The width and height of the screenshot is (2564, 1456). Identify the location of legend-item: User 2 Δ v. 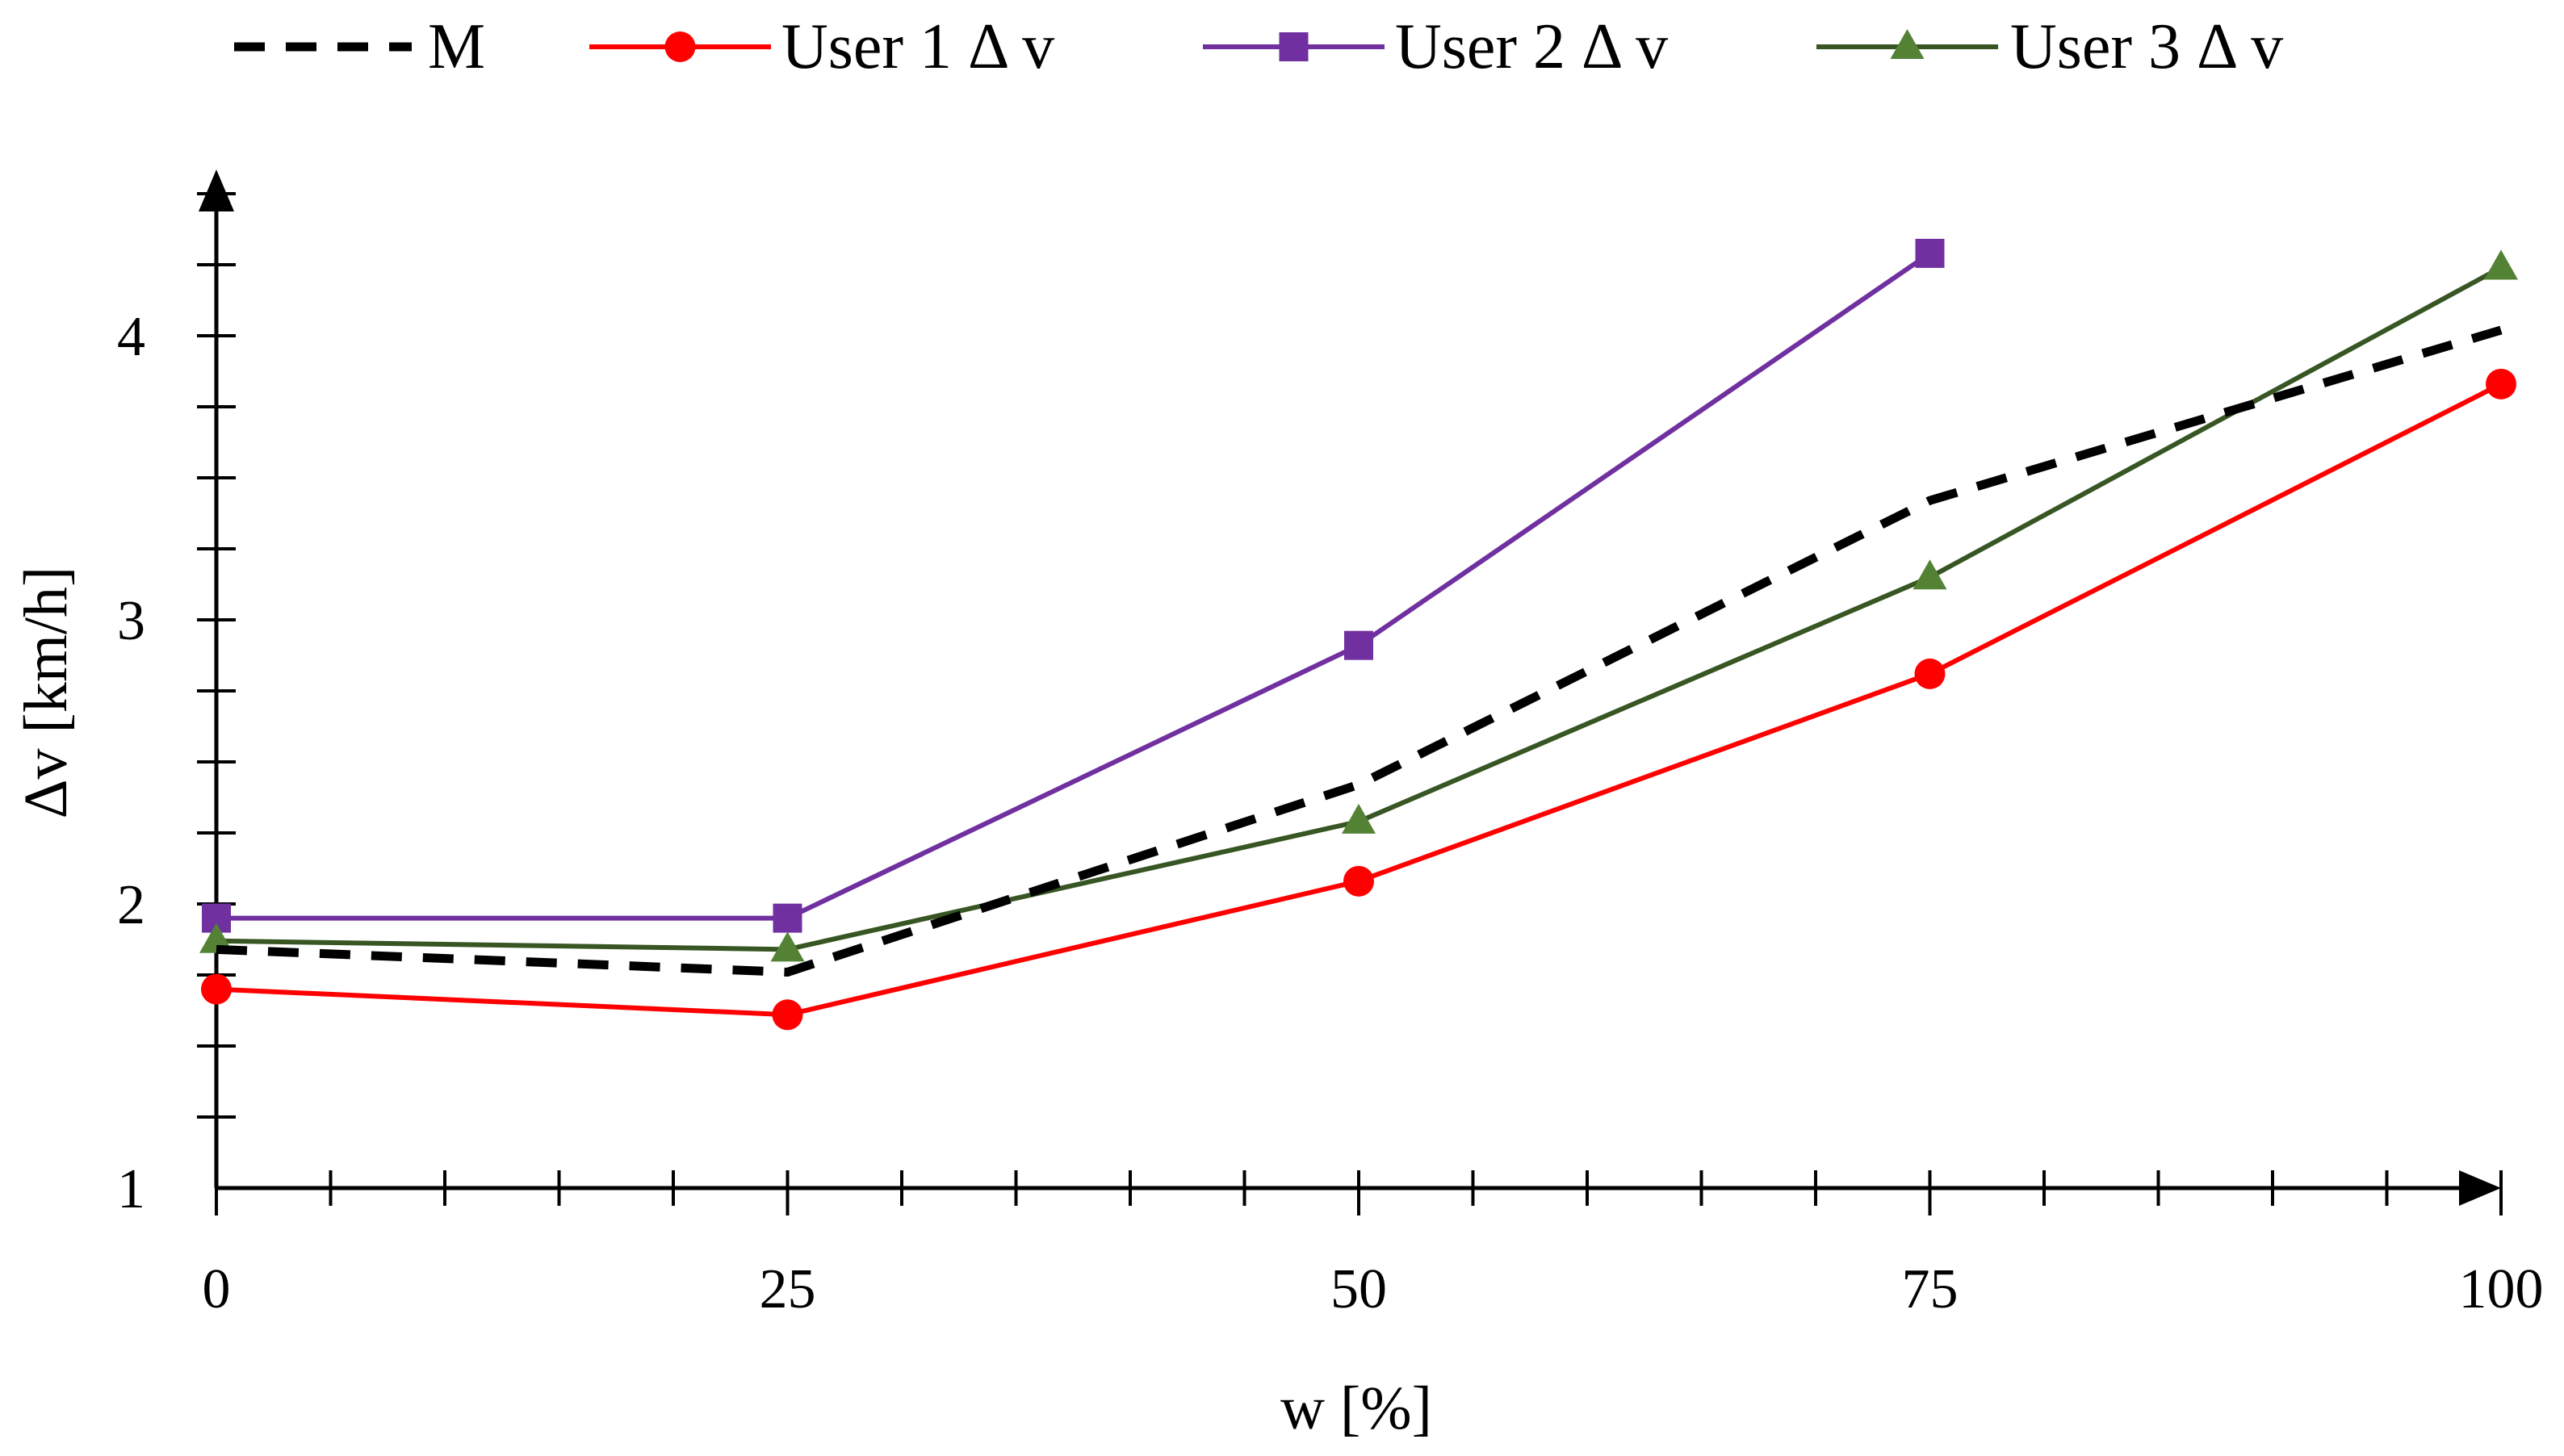
(1435, 47).